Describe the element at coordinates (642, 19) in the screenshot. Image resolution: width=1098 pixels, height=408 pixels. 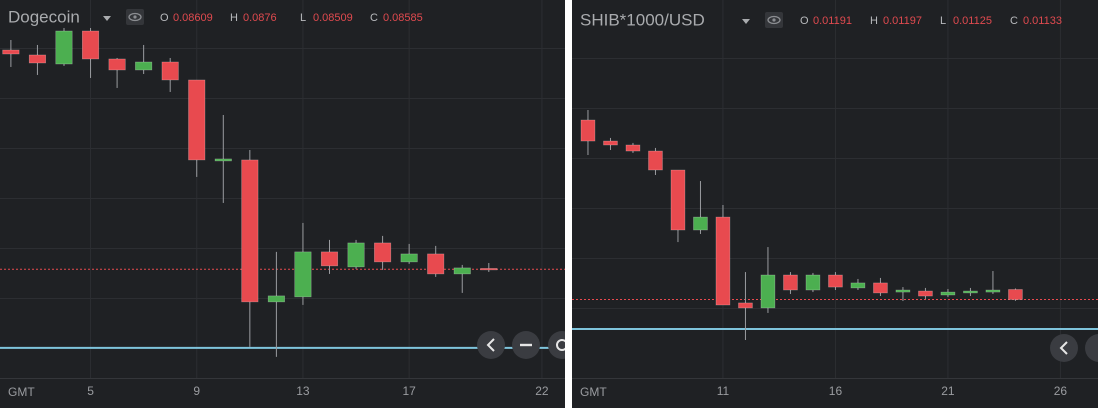
I see `chart-title: SHIB*1000/USD` at that location.